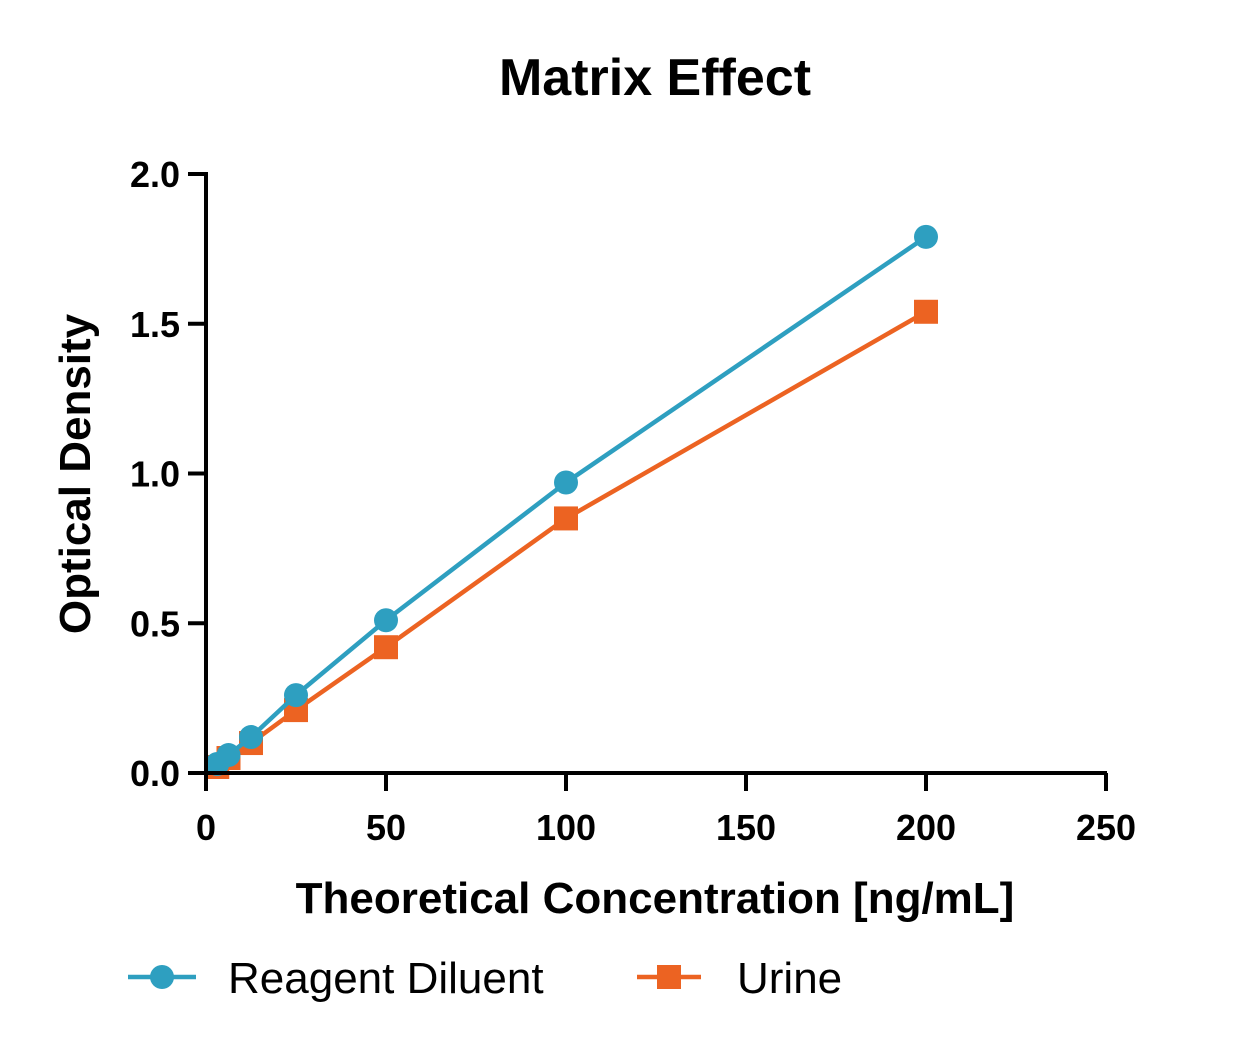 Image resolution: width=1244 pixels, height=1050 pixels. I want to click on y-tick-label: 2.0, so click(155, 174).